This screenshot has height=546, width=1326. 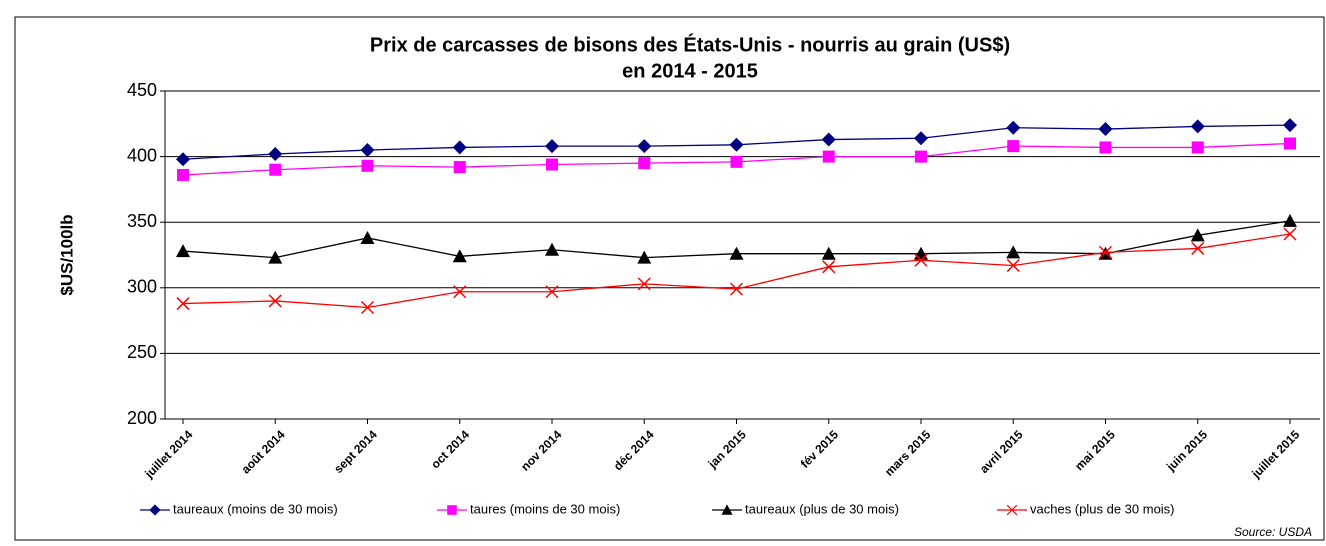 I want to click on legend-label: taureaux (plus de 30 mois), so click(x=822, y=508).